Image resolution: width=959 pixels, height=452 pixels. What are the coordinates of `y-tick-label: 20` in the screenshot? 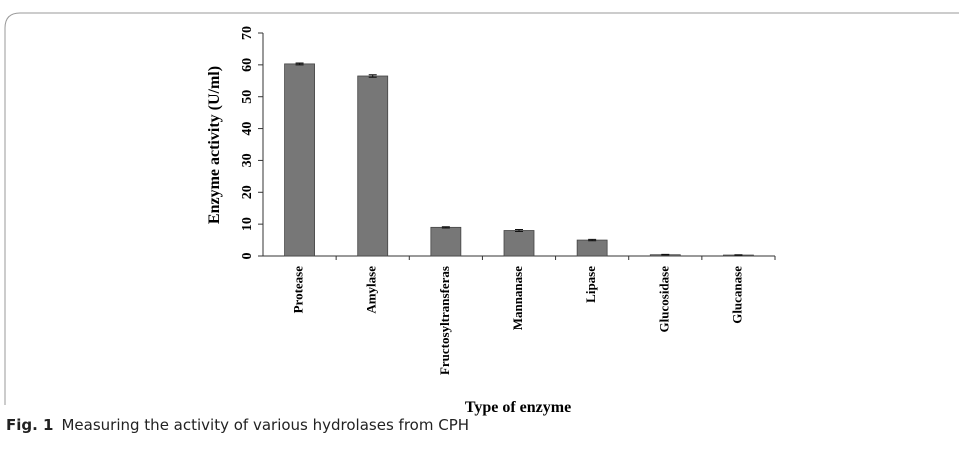 It's located at (247, 192).